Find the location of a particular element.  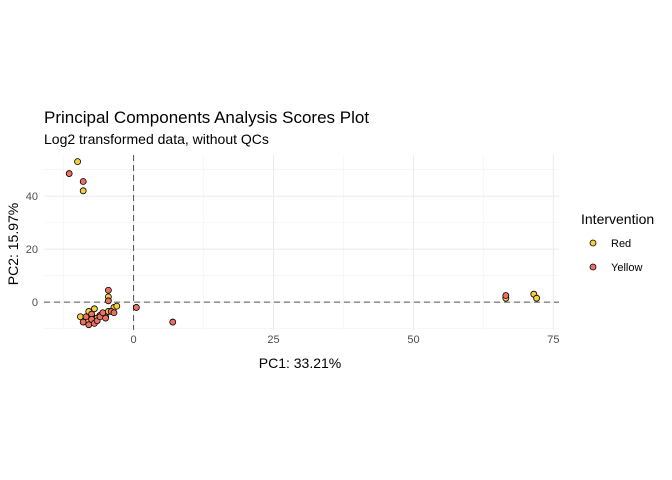

legend: Intervention Red Yellow is located at coordinates (617, 242).